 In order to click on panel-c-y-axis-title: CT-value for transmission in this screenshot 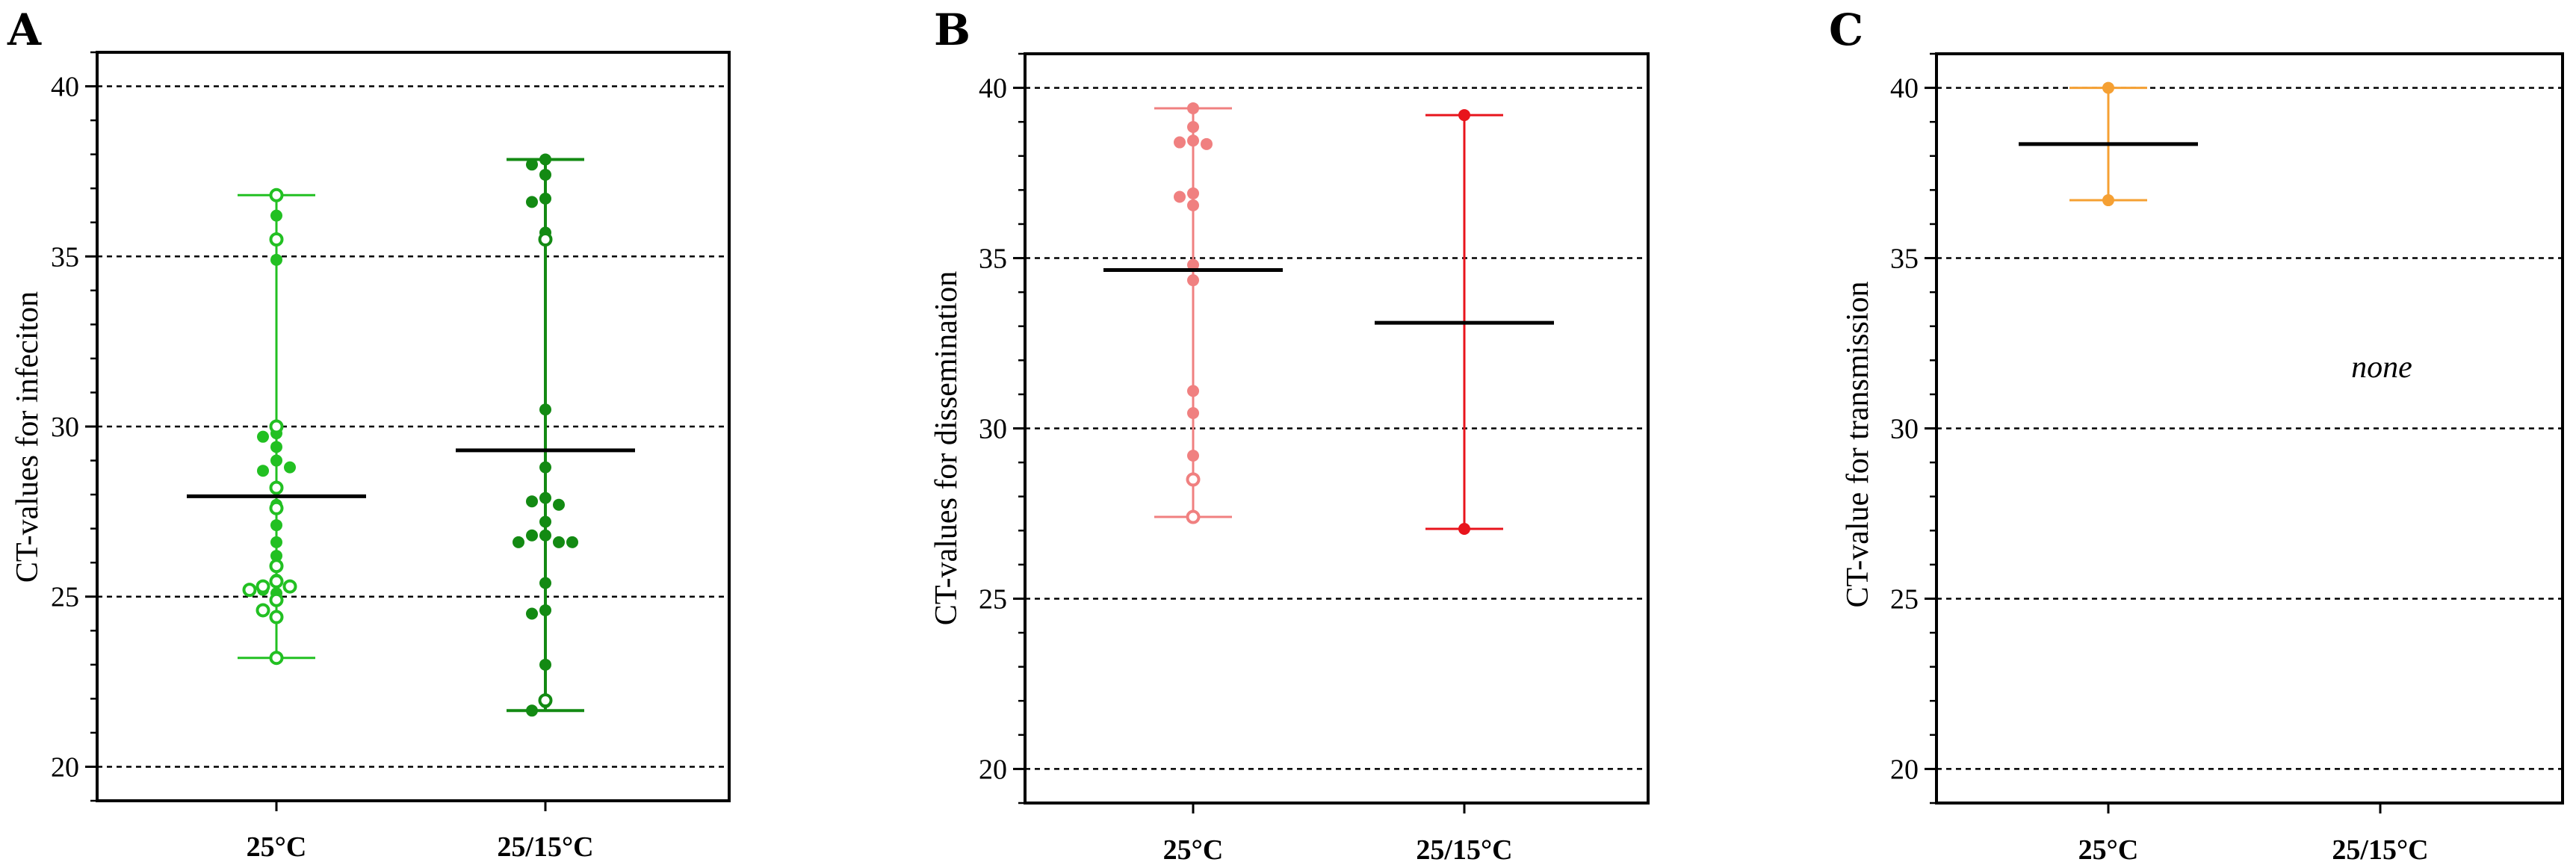, I will do `click(1858, 444)`.